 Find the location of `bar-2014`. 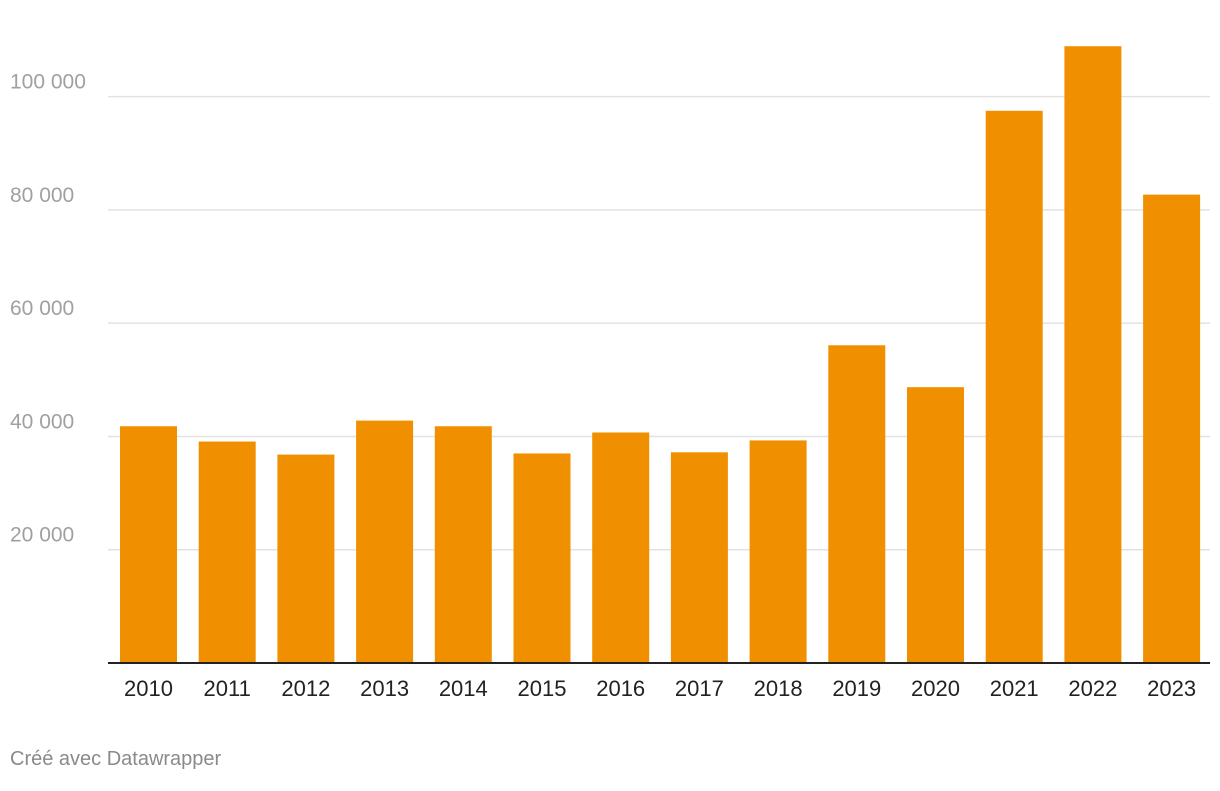

bar-2014 is located at coordinates (463, 544).